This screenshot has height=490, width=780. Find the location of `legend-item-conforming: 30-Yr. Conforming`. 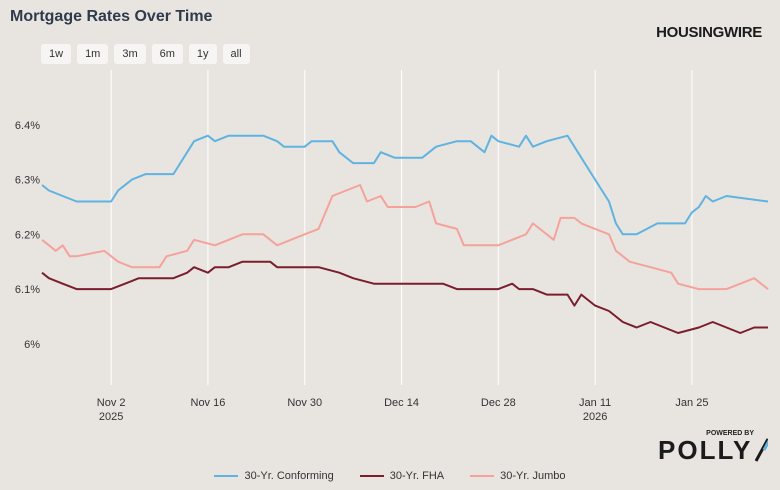

legend-item-conforming: 30-Yr. Conforming is located at coordinates (274, 476).